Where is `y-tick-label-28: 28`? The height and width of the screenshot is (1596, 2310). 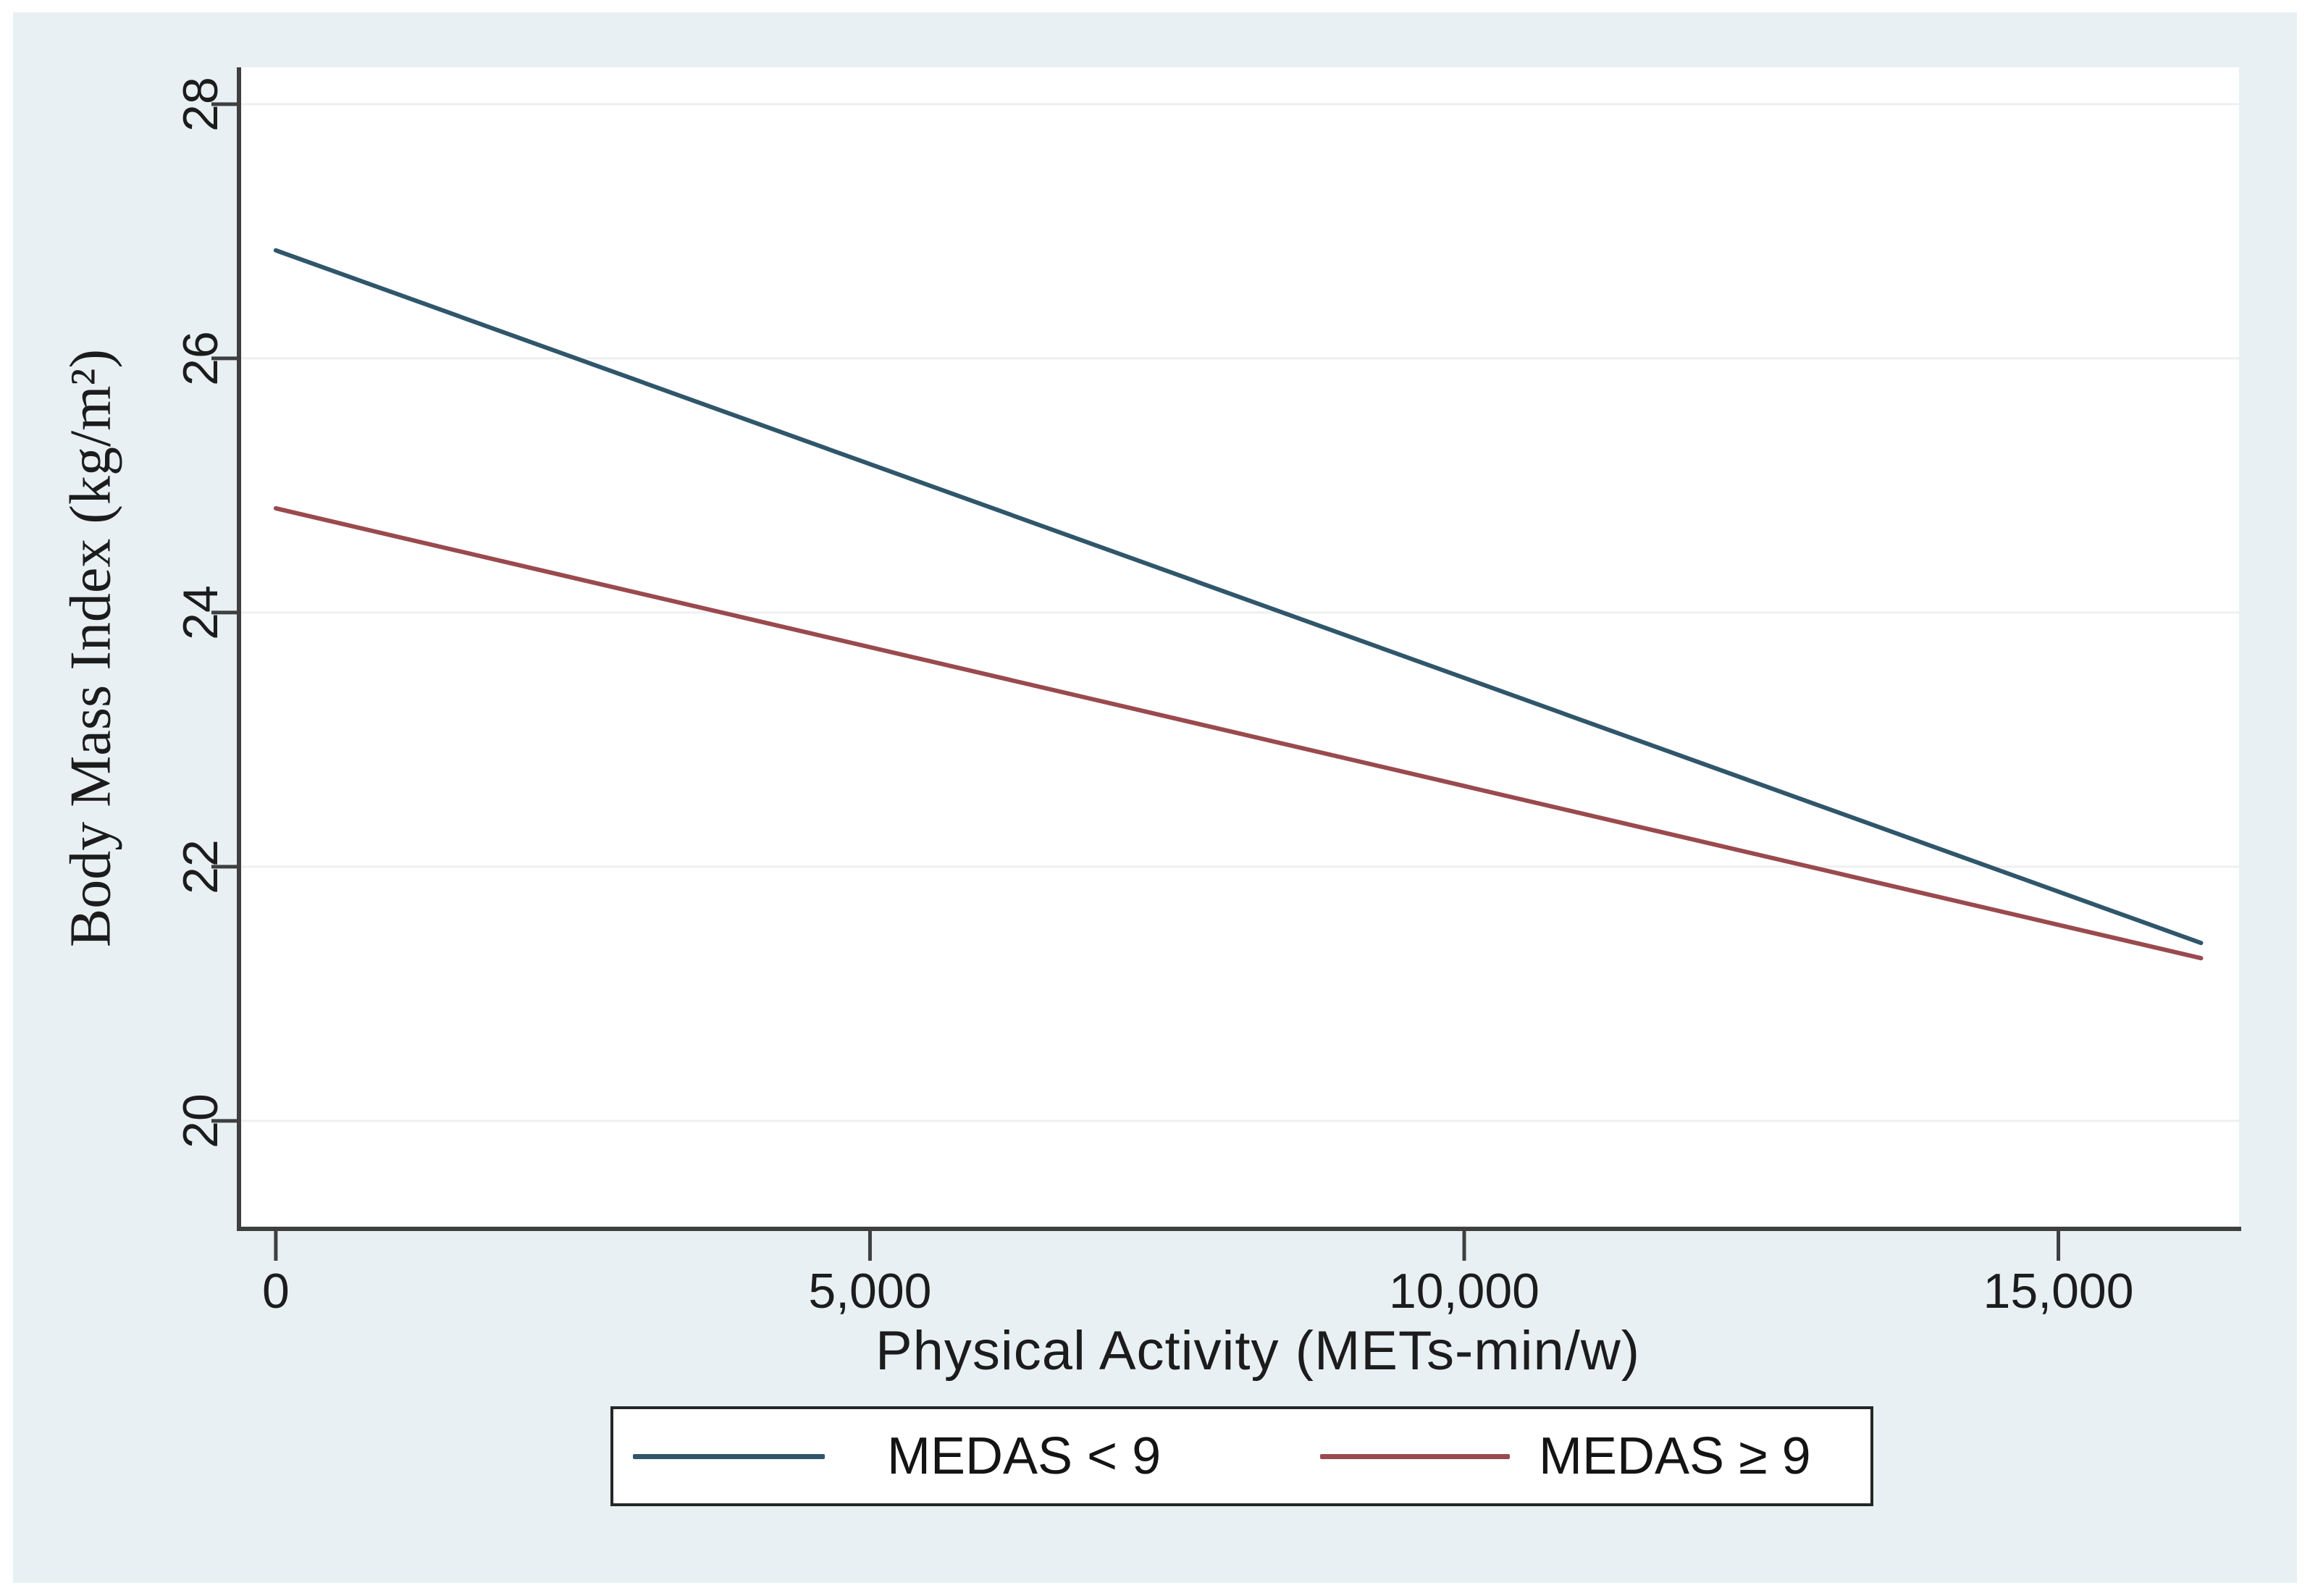 y-tick-label-28: 28 is located at coordinates (200, 104).